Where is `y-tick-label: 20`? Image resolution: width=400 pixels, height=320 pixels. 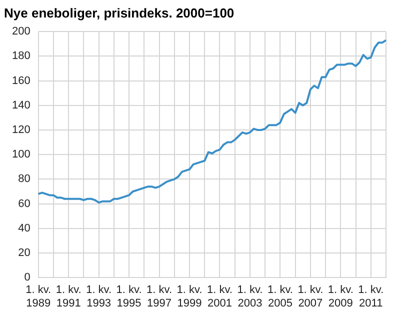
y-tick-label: 20 is located at coordinates (24, 253).